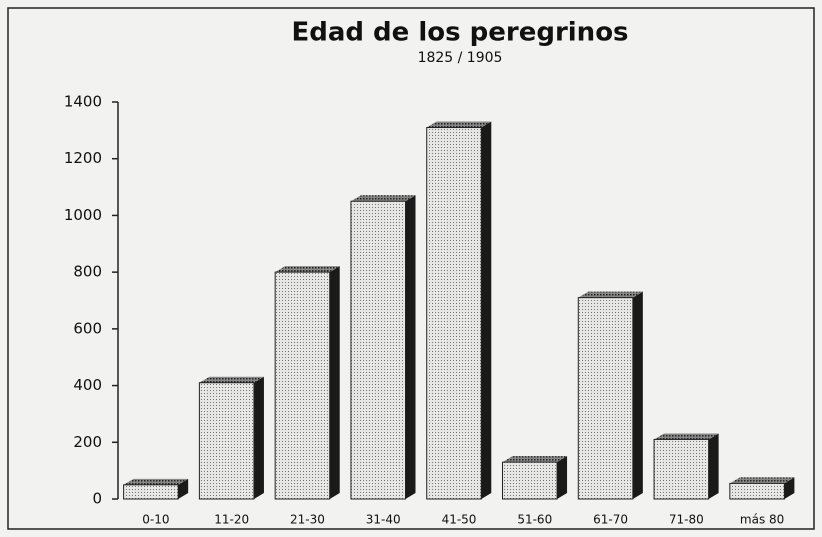 The image size is (822, 537). Describe the element at coordinates (459, 33) in the screenshot. I see `chart-title: Edad de los peregrinos` at that location.